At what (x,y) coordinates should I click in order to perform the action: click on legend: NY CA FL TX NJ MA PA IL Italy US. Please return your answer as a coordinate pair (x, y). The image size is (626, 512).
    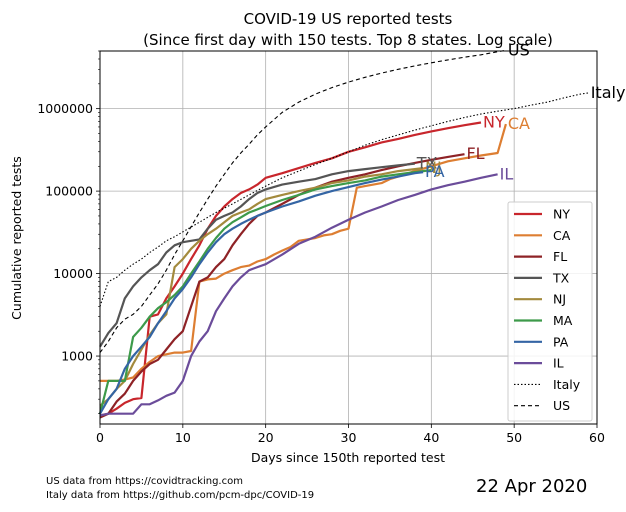
    Looking at the image, I should click on (550, 311).